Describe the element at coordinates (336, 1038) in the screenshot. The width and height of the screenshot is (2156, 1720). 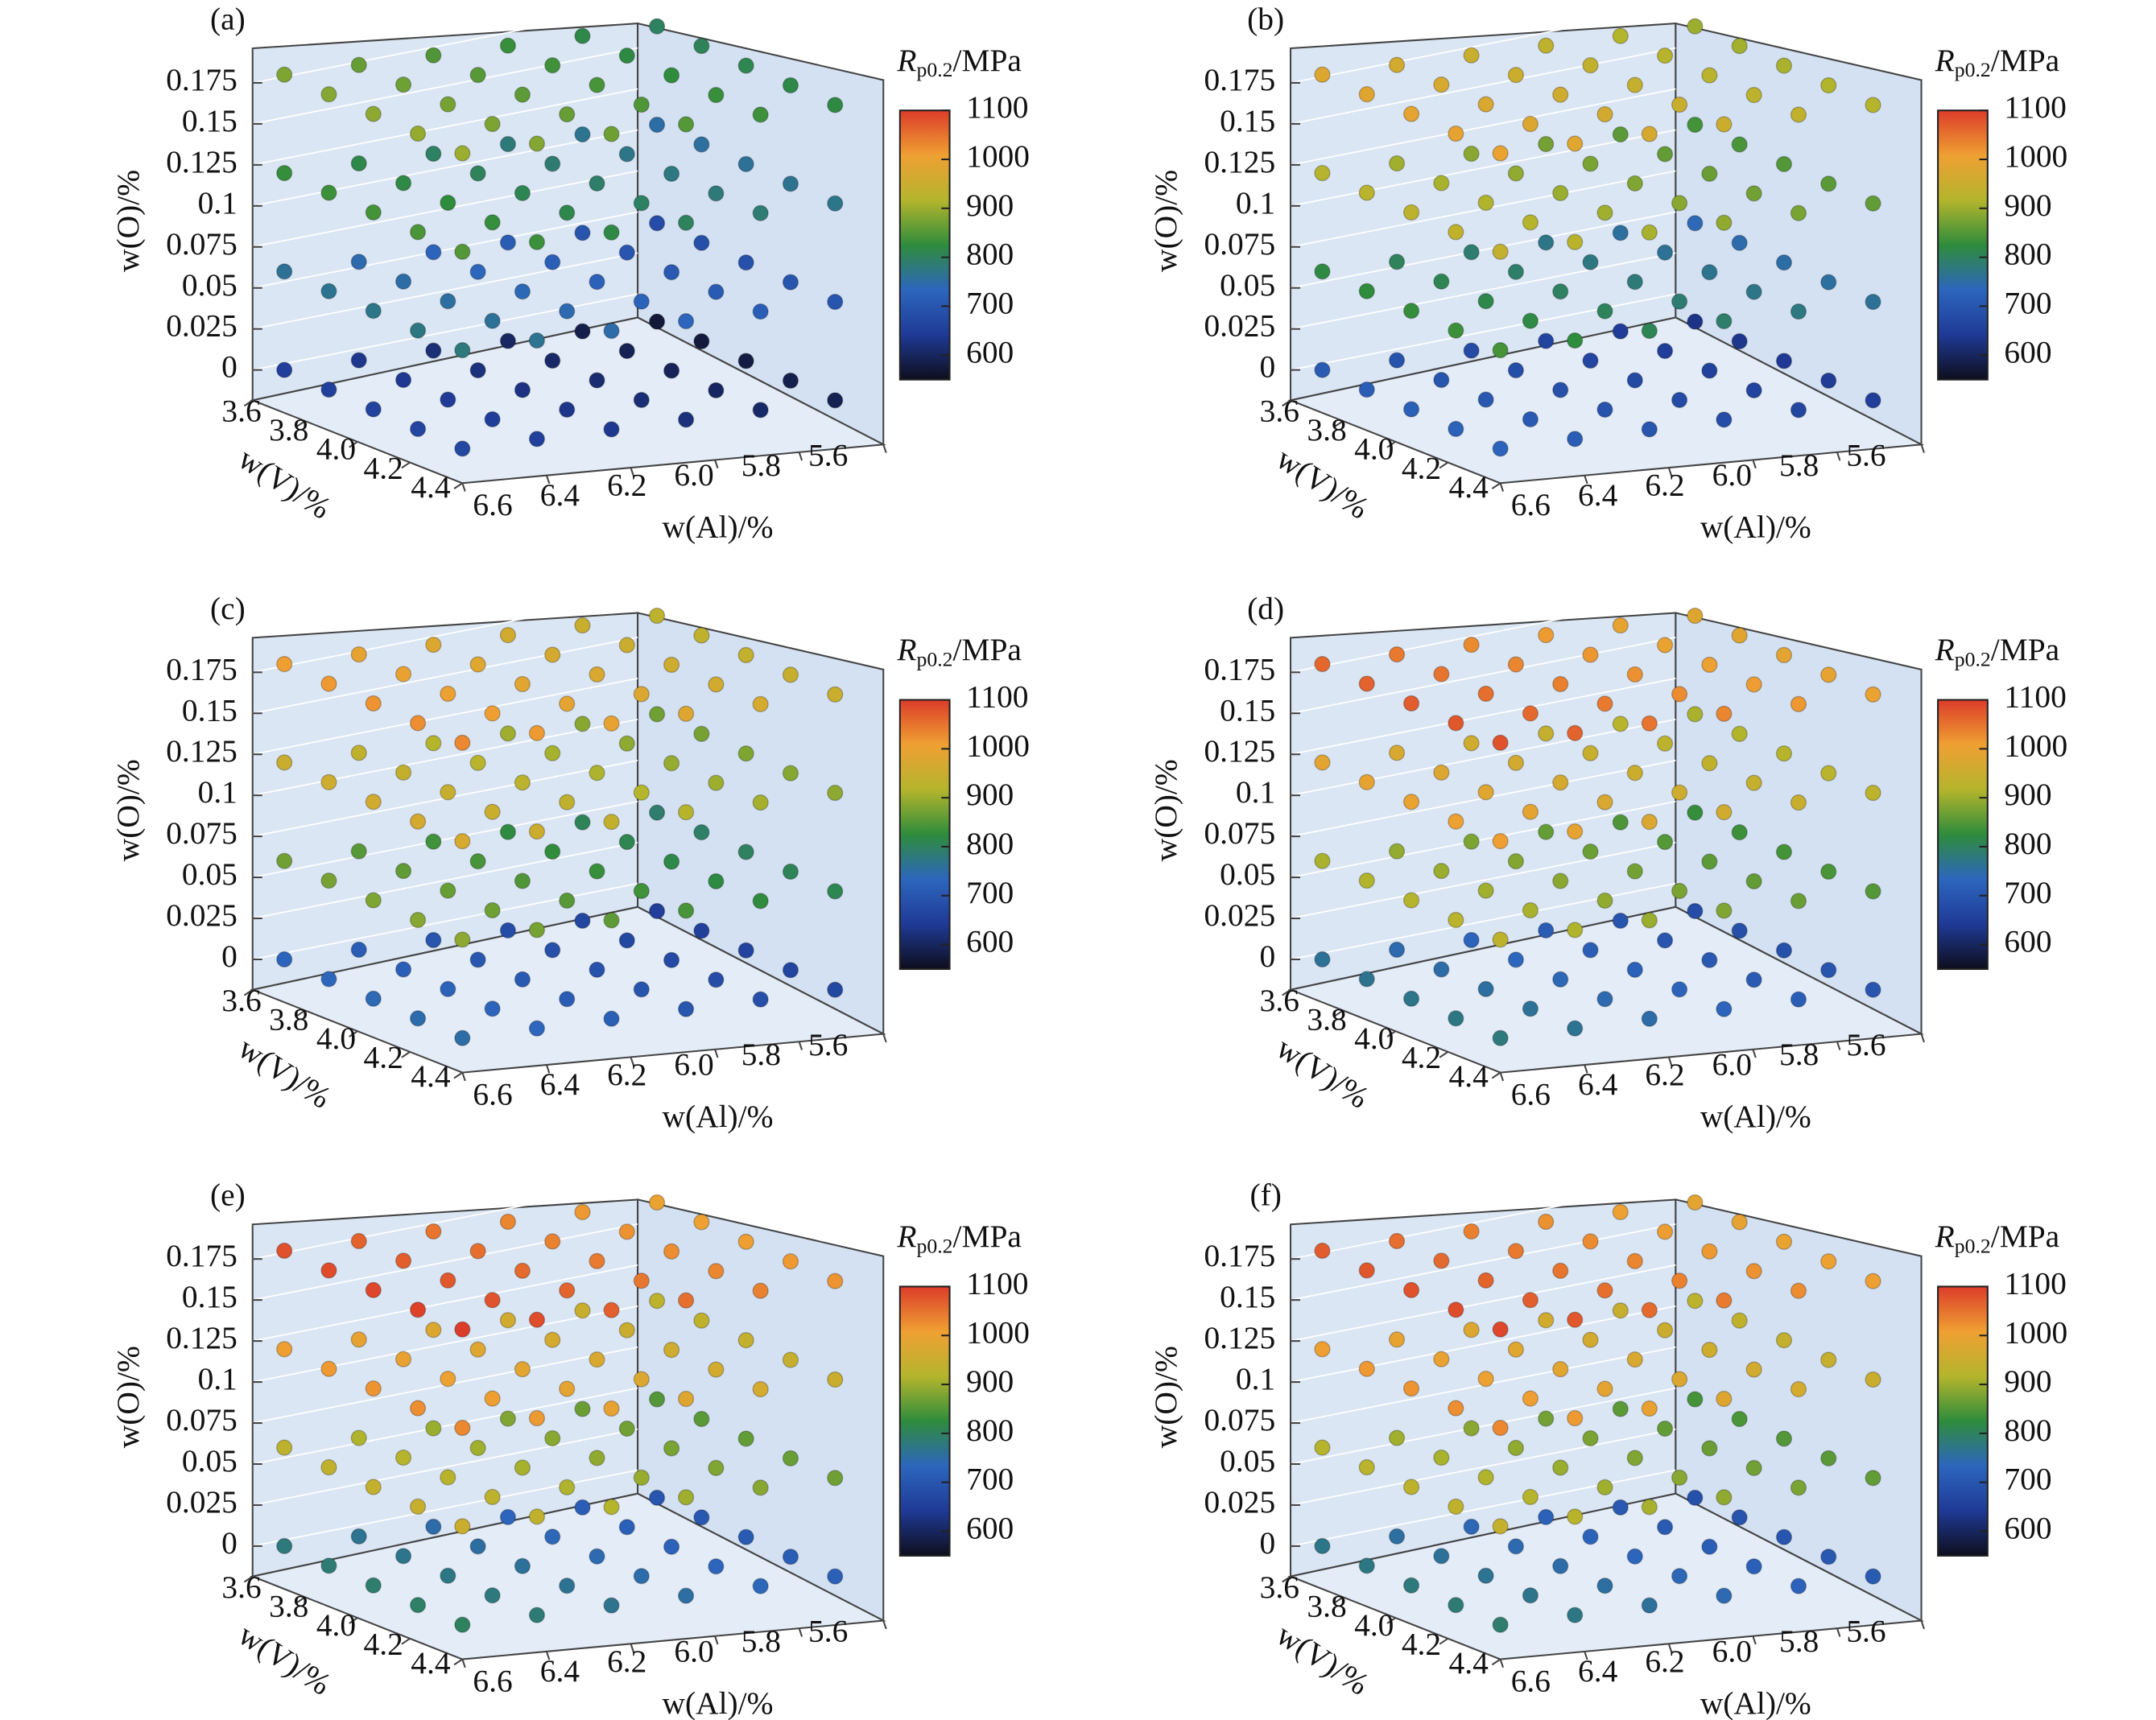
I see `y-tick-label: 4.0` at that location.